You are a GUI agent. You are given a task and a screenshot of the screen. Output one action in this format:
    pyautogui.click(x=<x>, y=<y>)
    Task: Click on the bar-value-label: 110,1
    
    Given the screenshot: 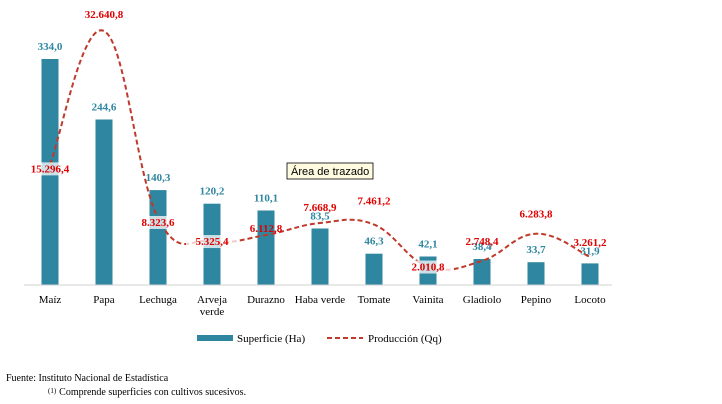 What is the action you would take?
    pyautogui.click(x=266, y=199)
    